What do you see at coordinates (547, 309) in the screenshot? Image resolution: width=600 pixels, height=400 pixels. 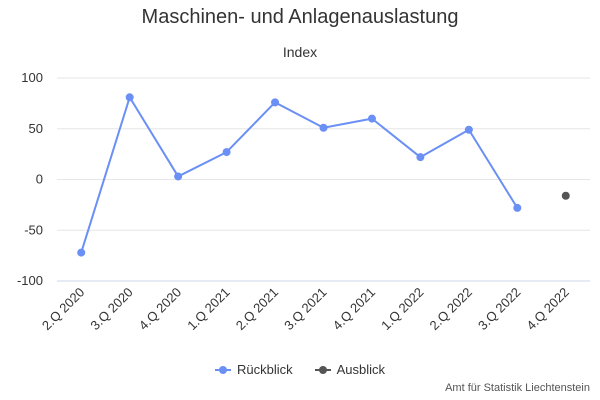 I see `x-tick-label: 4.Q 2022` at bounding box center [547, 309].